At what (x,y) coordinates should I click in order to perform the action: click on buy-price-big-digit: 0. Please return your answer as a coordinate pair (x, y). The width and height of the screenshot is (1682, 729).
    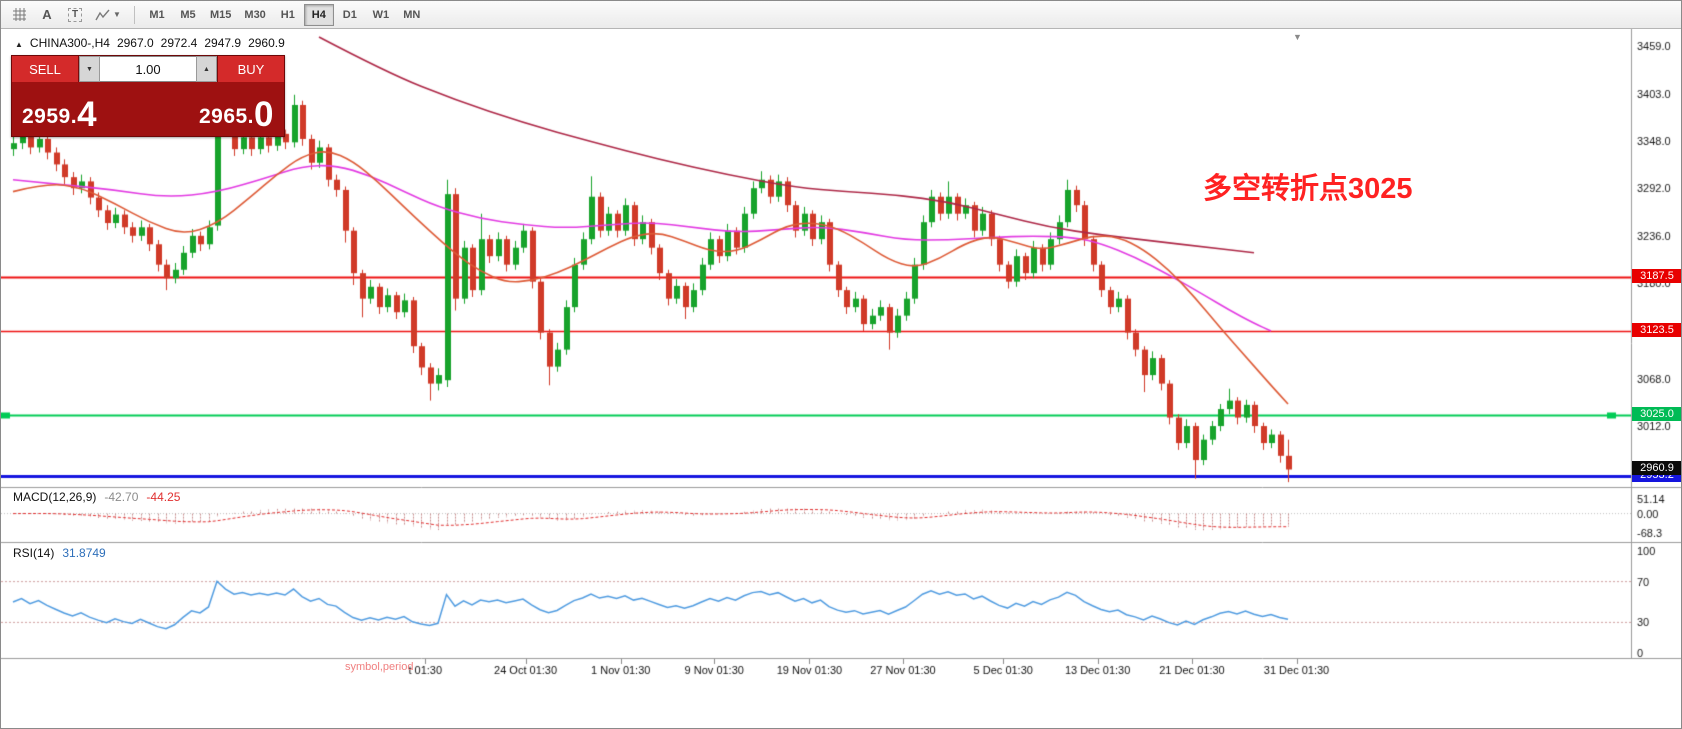
    Looking at the image, I should click on (264, 114).